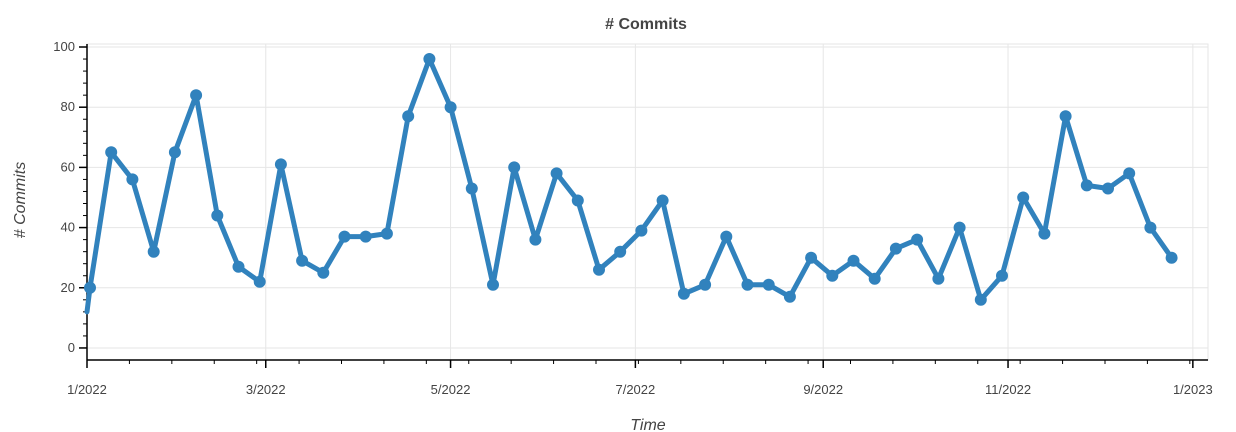 The width and height of the screenshot is (1236, 432). I want to click on y-tick-label: 80, so click(68, 106).